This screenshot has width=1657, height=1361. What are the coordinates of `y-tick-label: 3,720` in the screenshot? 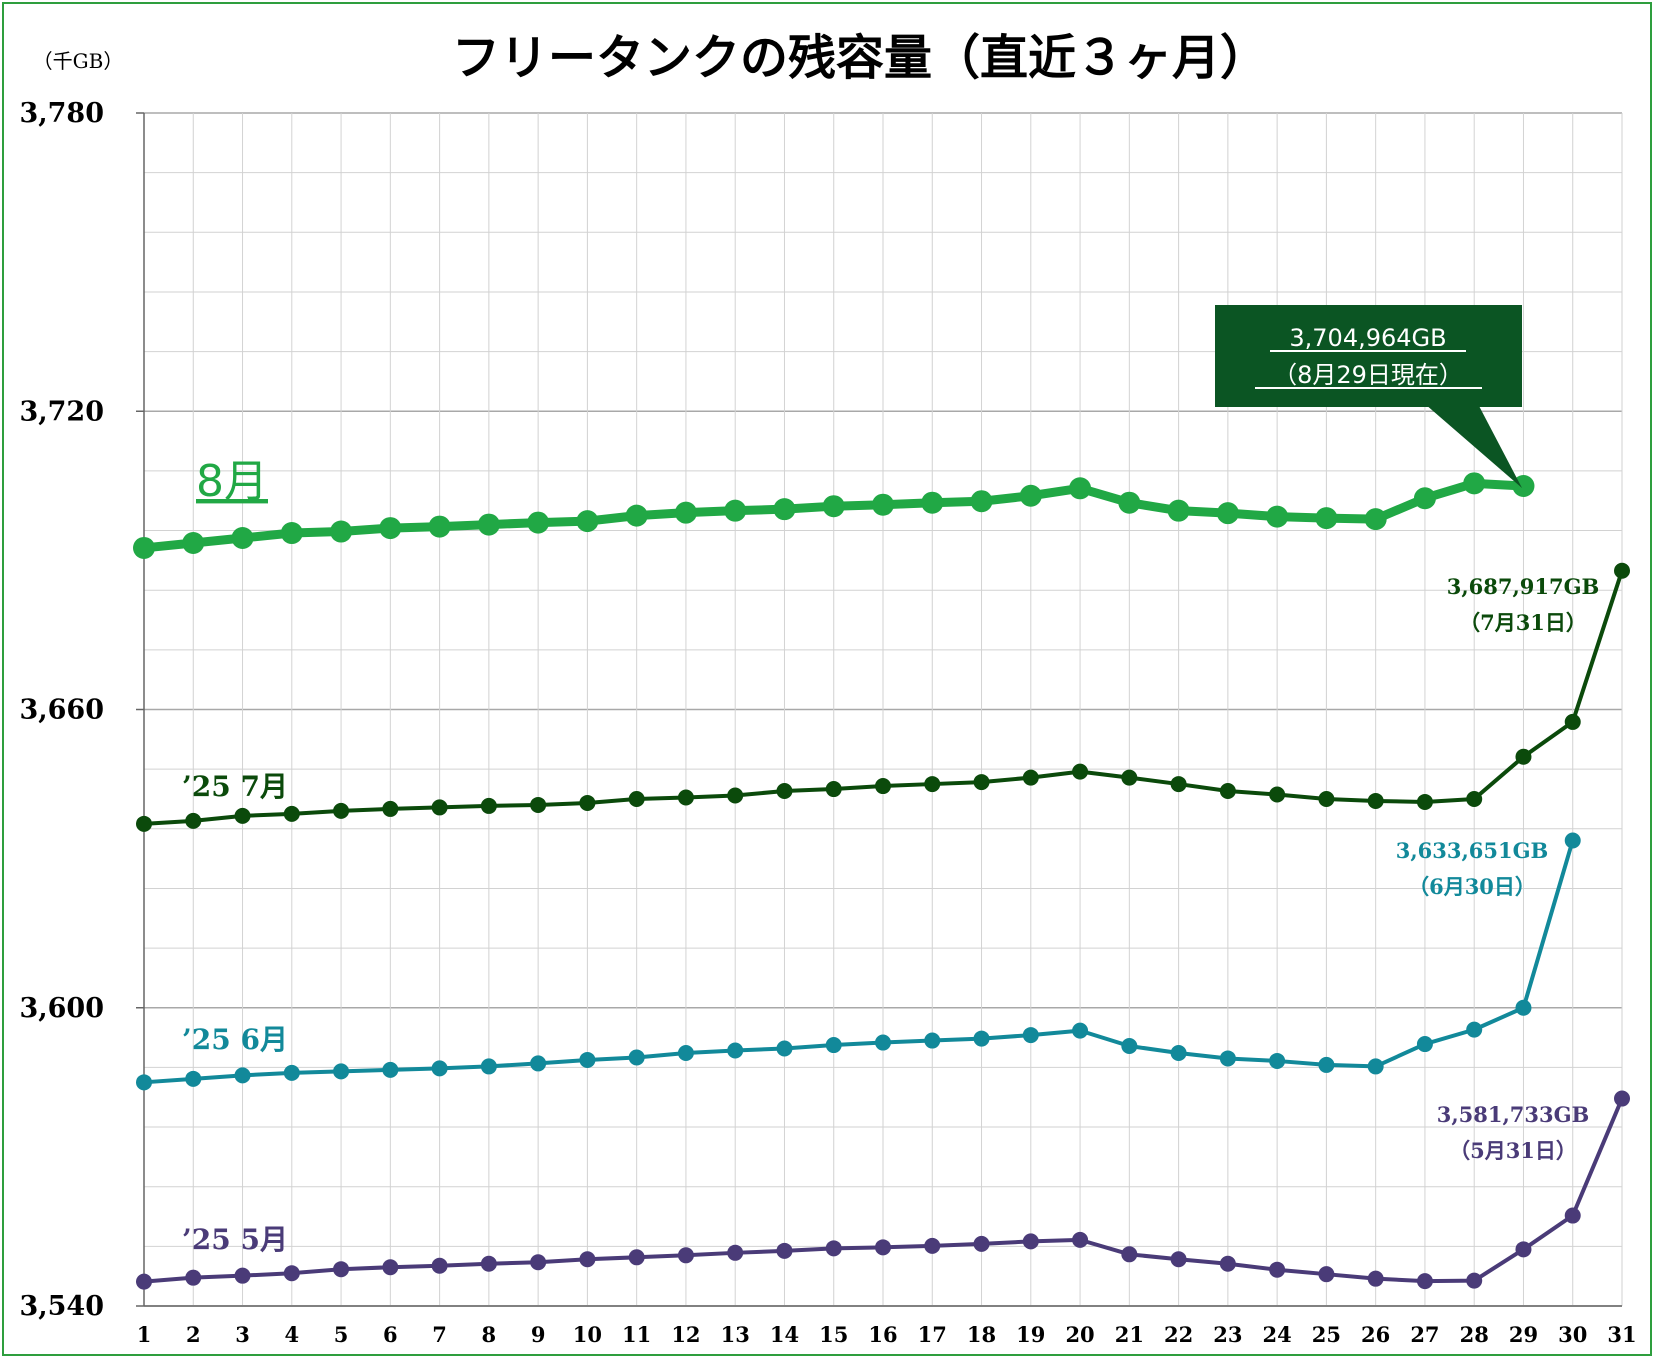 It's located at (61, 411).